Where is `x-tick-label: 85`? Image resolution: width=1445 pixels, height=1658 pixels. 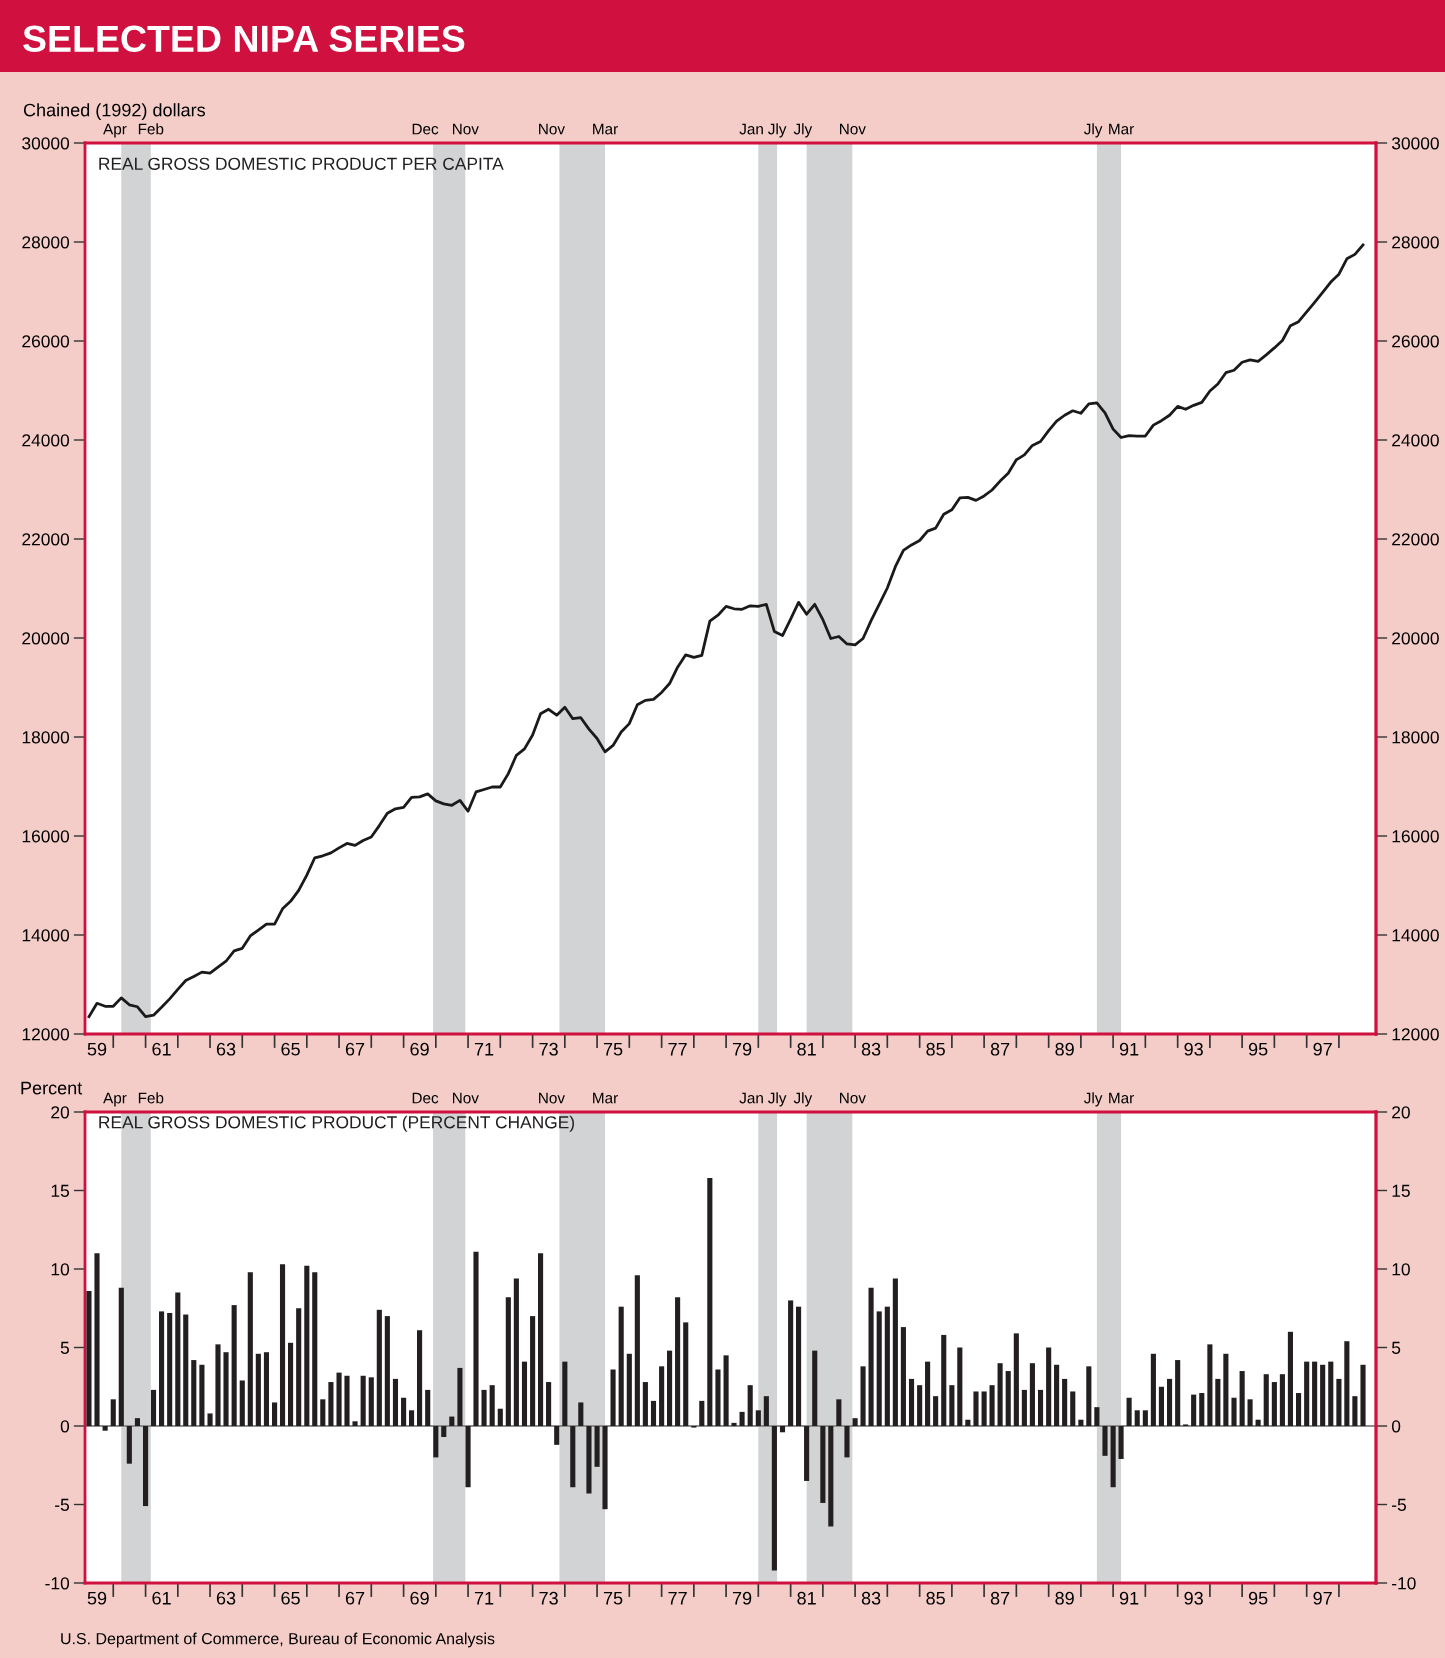
x-tick-label: 85 is located at coordinates (935, 1598).